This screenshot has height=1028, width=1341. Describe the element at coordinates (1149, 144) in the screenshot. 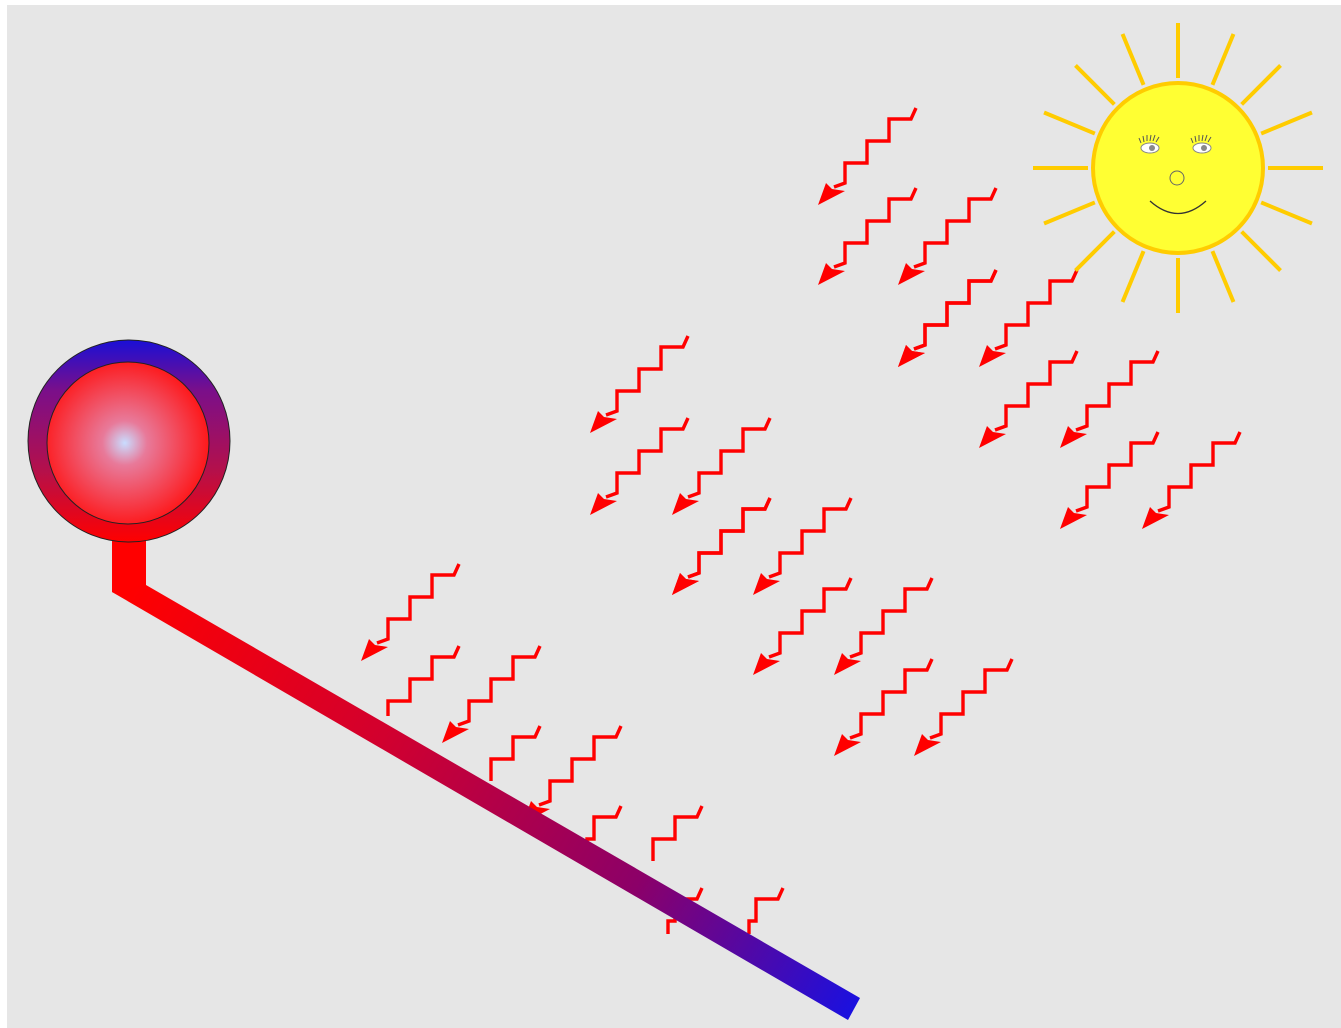

I see `sun-left-eye` at that location.